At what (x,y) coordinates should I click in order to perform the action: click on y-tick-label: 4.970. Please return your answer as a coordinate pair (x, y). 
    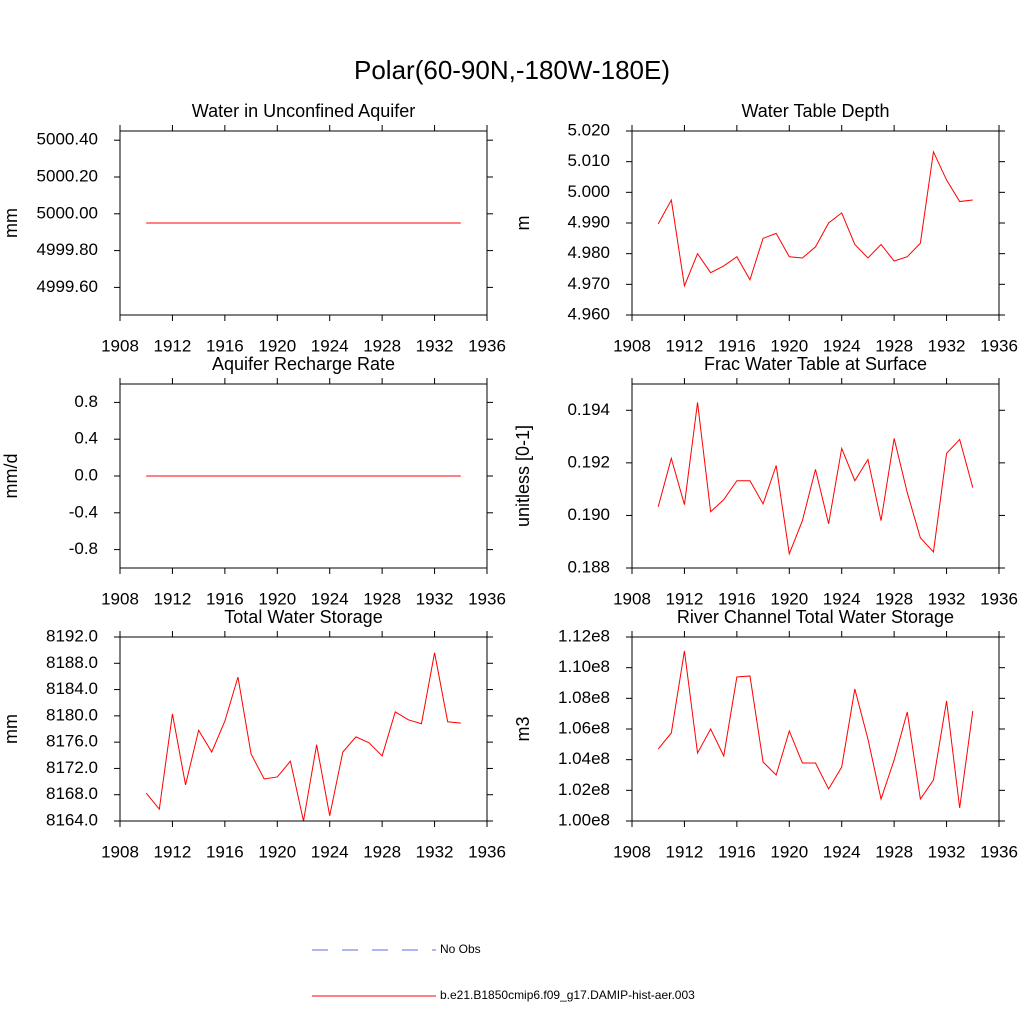
    Looking at the image, I should click on (588, 283).